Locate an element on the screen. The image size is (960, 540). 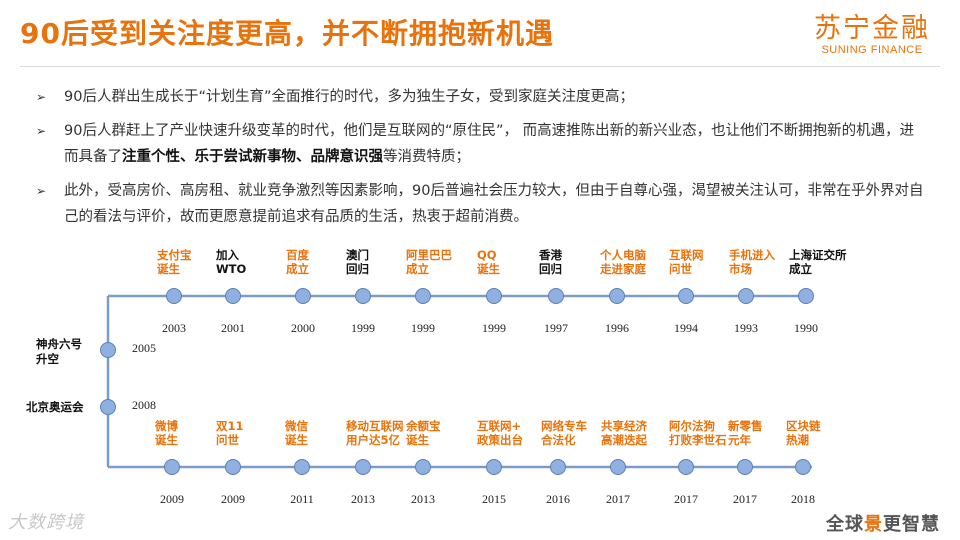
event-label: 政策出台 is located at coordinates (500, 440).